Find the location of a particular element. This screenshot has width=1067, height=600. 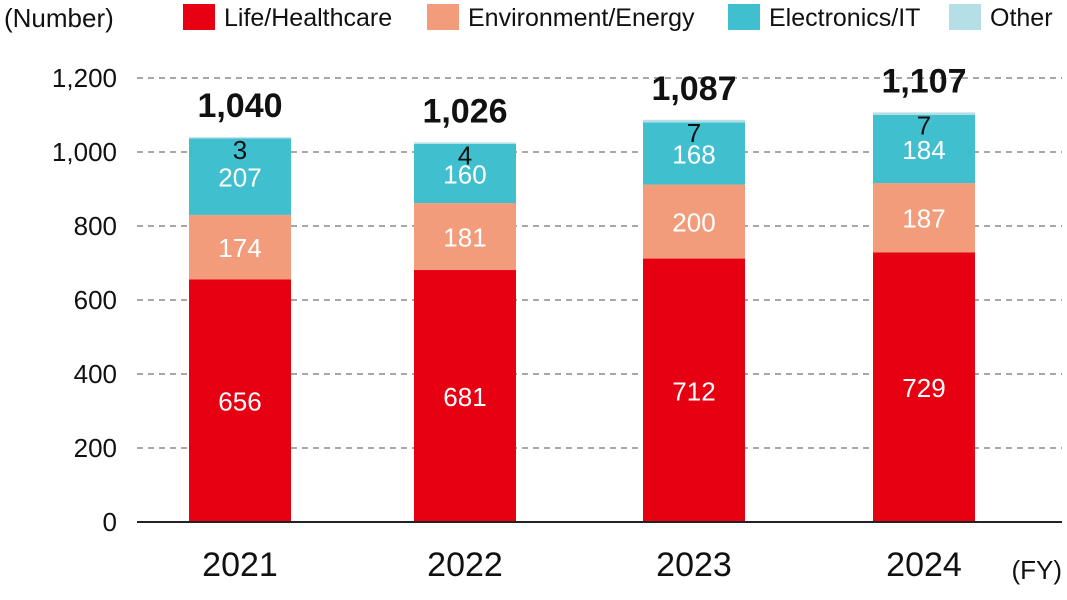

segment-value-label: 656 is located at coordinates (239, 402).